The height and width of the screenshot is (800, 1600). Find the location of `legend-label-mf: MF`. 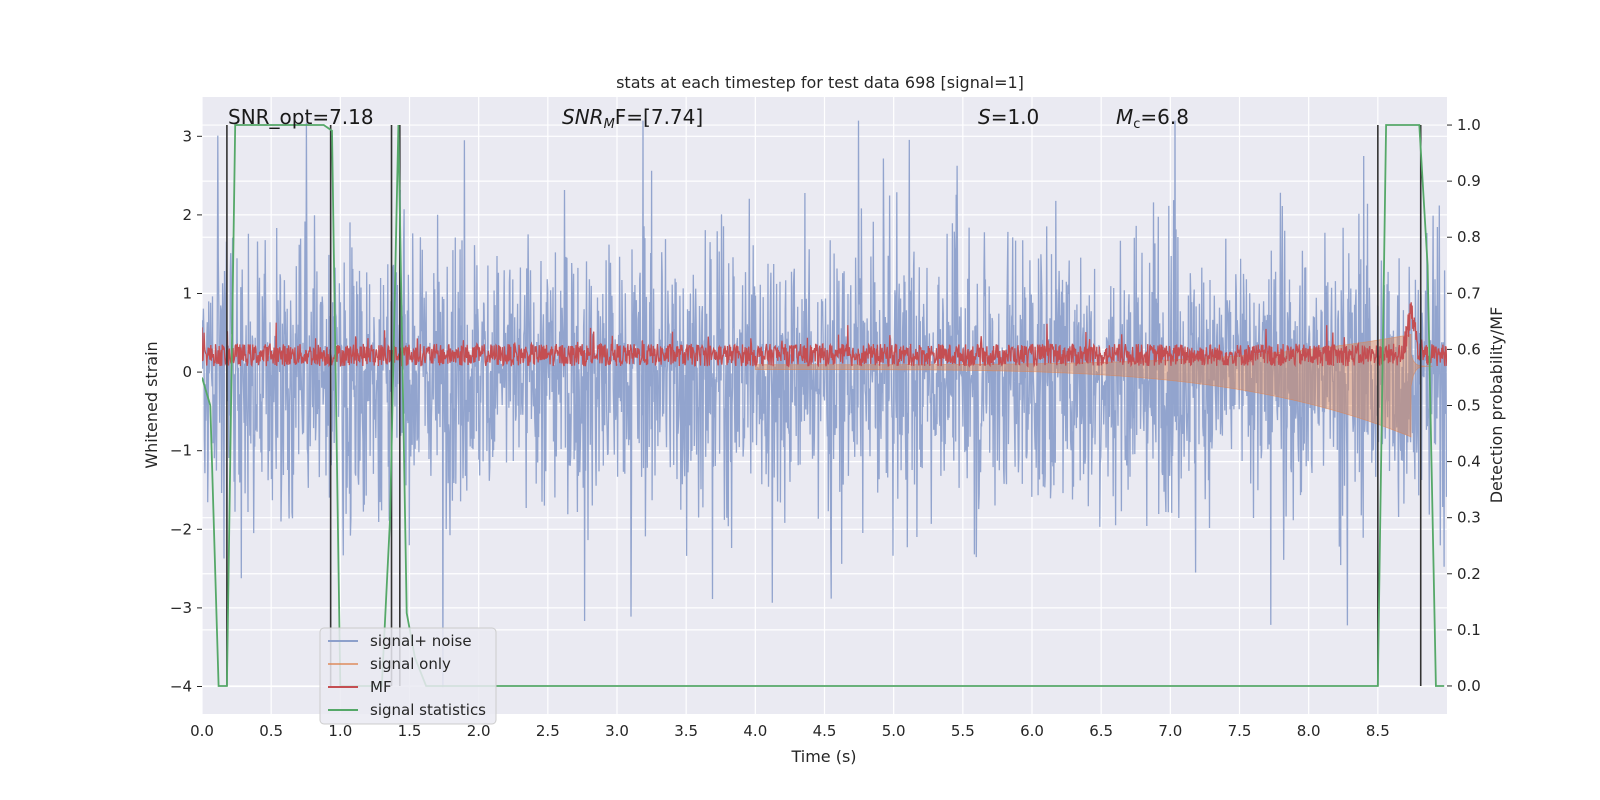

legend-label-mf: MF is located at coordinates (381, 687).